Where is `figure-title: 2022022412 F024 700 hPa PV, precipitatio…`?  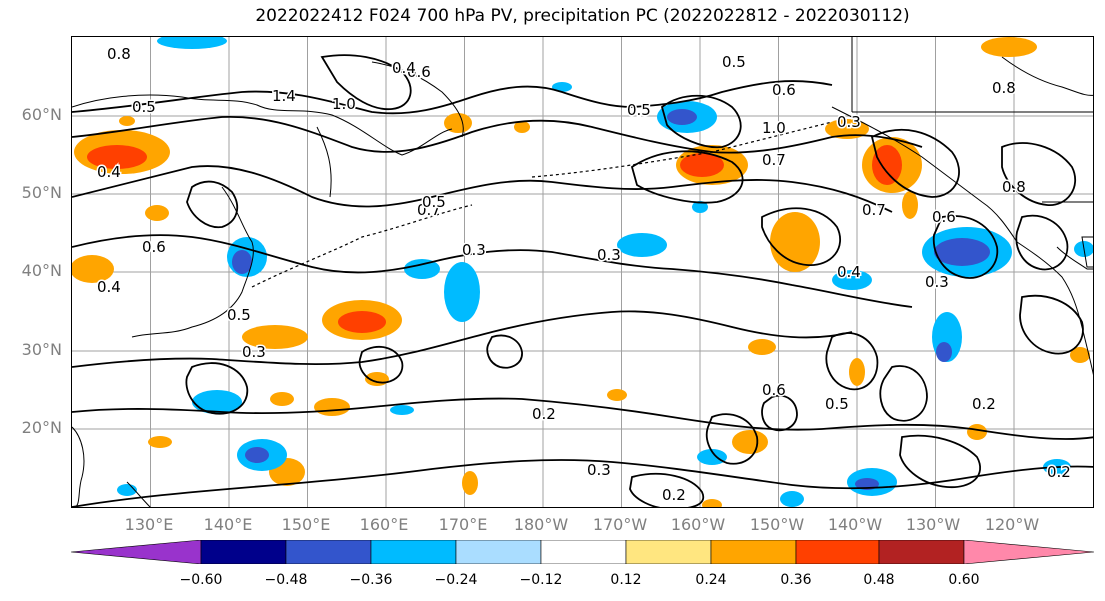
figure-title: 2022022412 F024 700 hPa PV, precipitatio… is located at coordinates (582, 16).